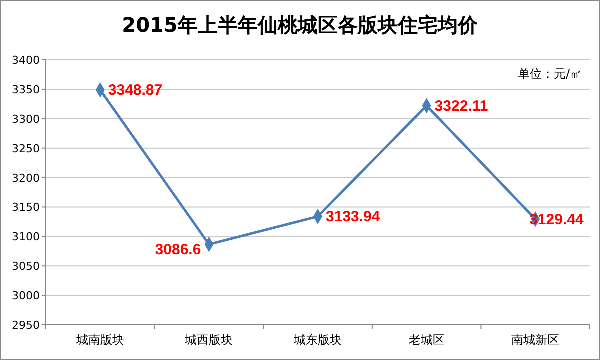 The image size is (600, 360). Describe the element at coordinates (550, 74) in the screenshot. I see `annotation: 单位：元/㎡` at that location.